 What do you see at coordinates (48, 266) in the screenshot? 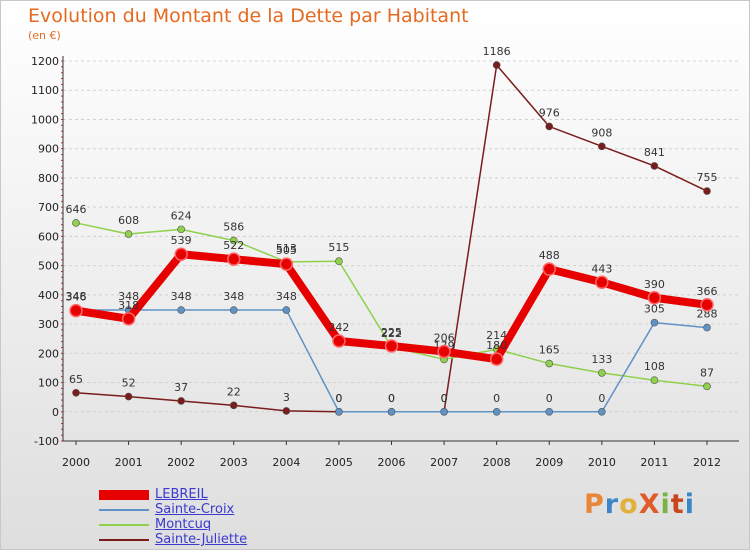
I see `y-tick-label: 500` at bounding box center [48, 266].